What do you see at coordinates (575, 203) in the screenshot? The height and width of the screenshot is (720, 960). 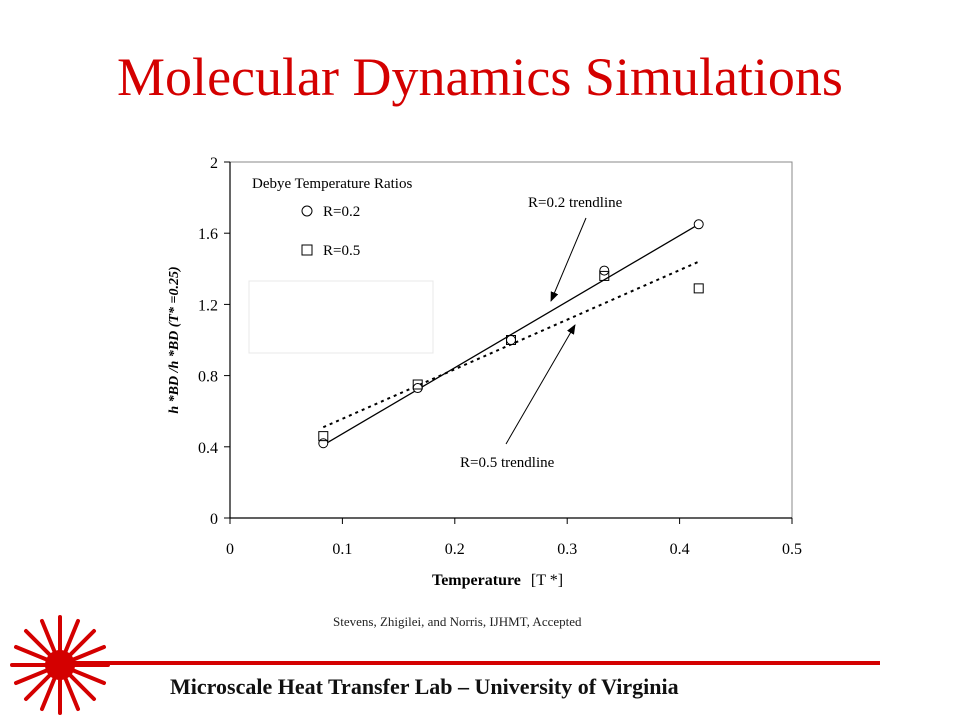 I see `trendline-label-r02: R=0.2 trendline` at bounding box center [575, 203].